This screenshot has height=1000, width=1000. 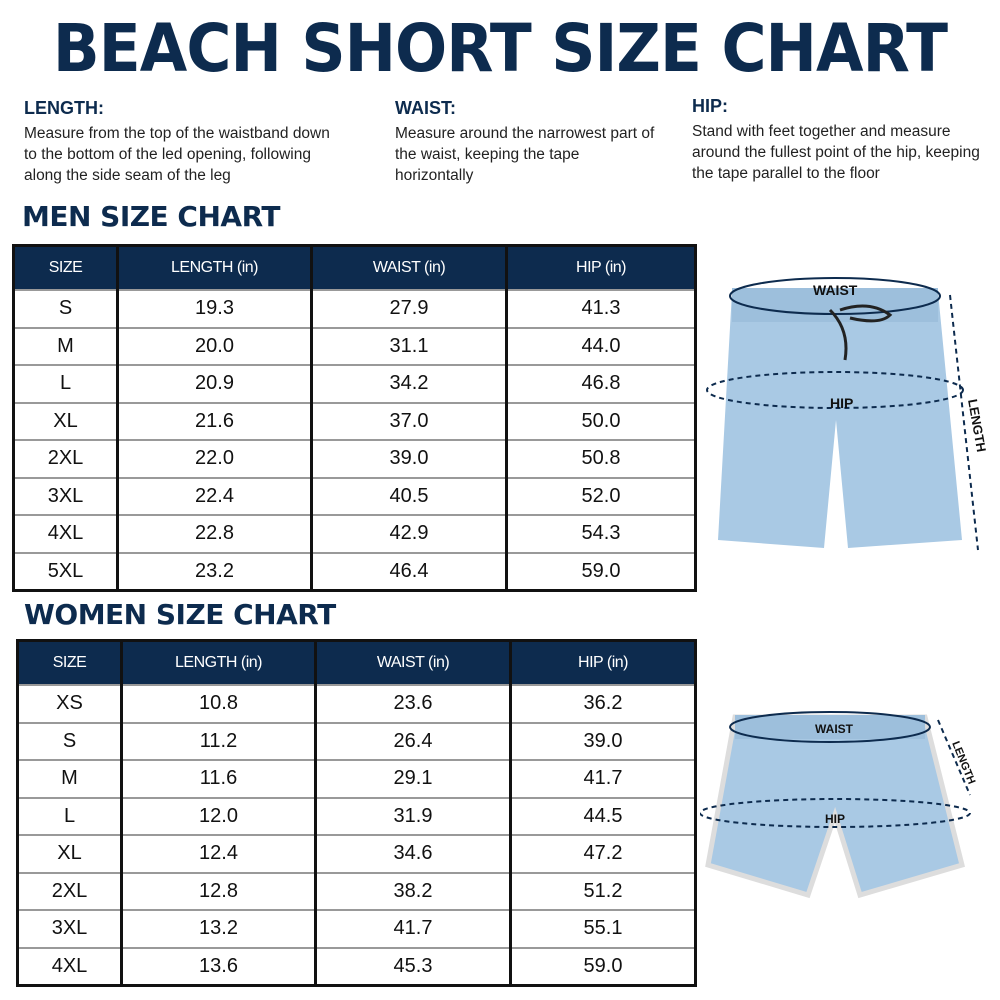 What do you see at coordinates (835, 390) in the screenshot?
I see `hip-measure-line` at bounding box center [835, 390].